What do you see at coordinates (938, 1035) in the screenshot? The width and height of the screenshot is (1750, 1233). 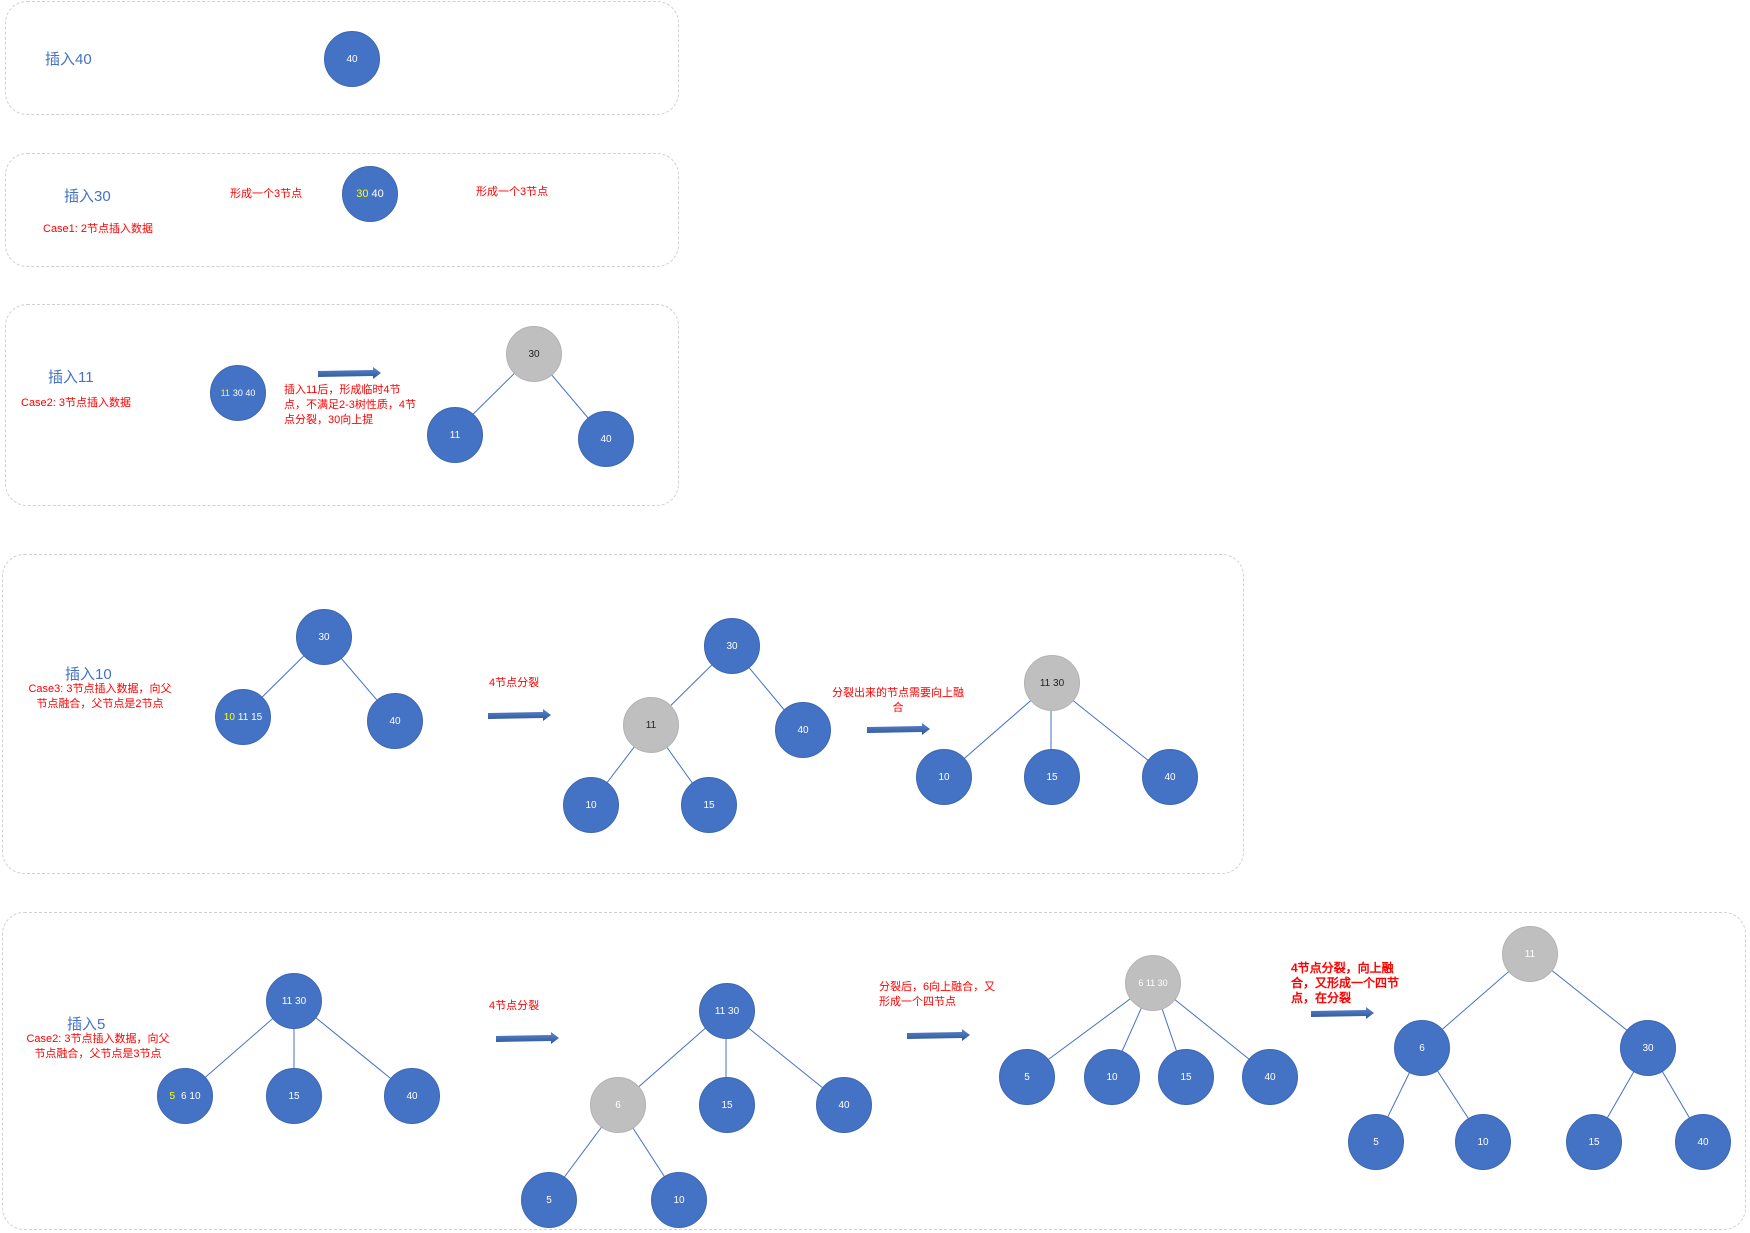 I see `arrow-p5-b` at bounding box center [938, 1035].